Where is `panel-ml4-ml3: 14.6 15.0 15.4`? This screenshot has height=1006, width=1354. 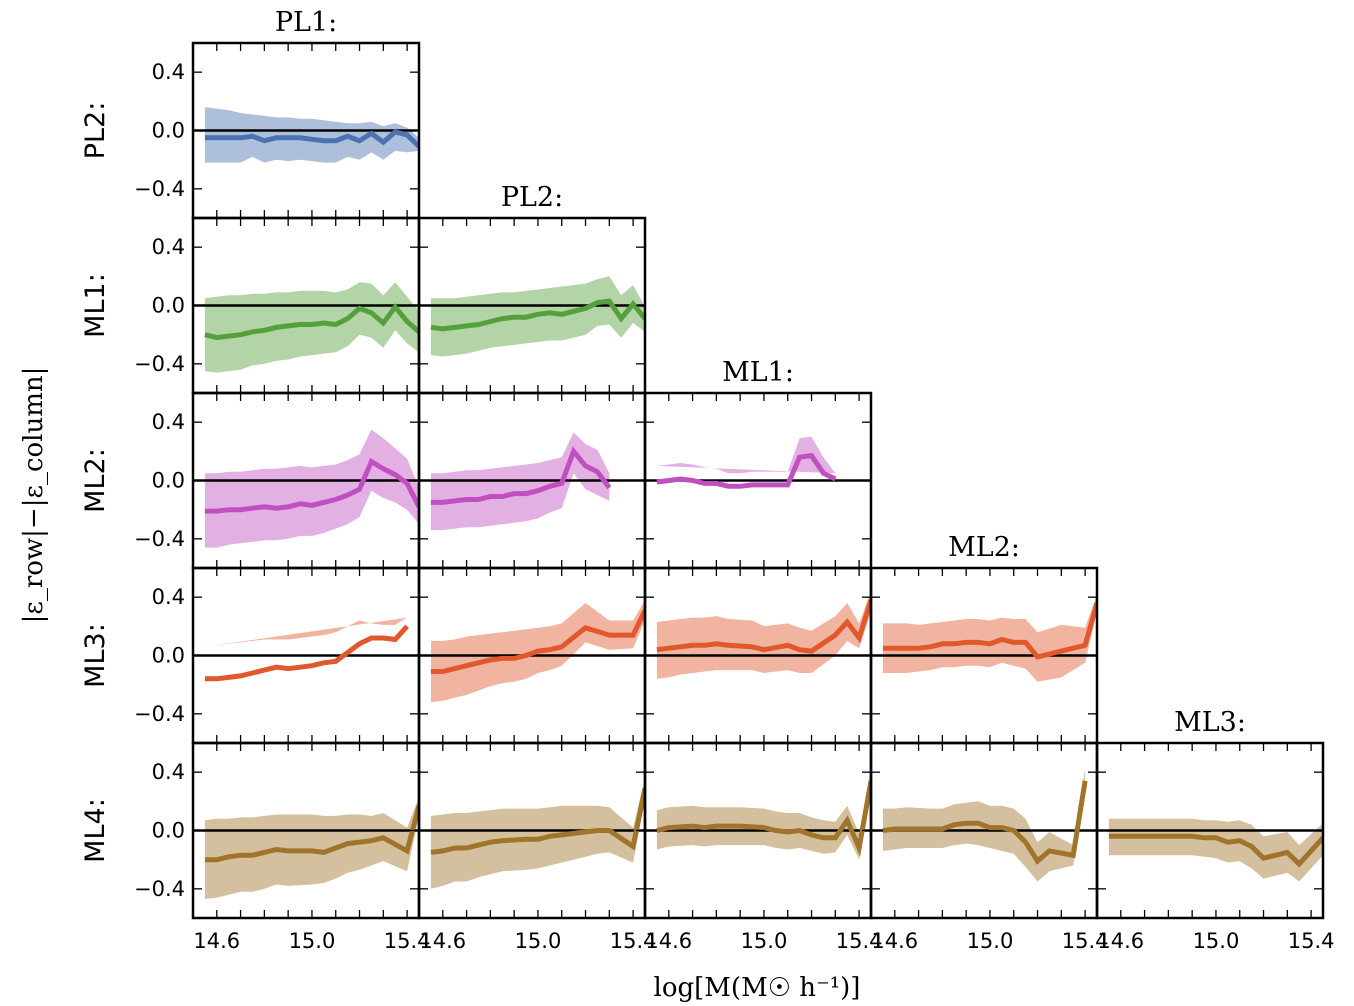
panel-ml4-ml3: 14.6 15.0 15.4 is located at coordinates (1214, 847).